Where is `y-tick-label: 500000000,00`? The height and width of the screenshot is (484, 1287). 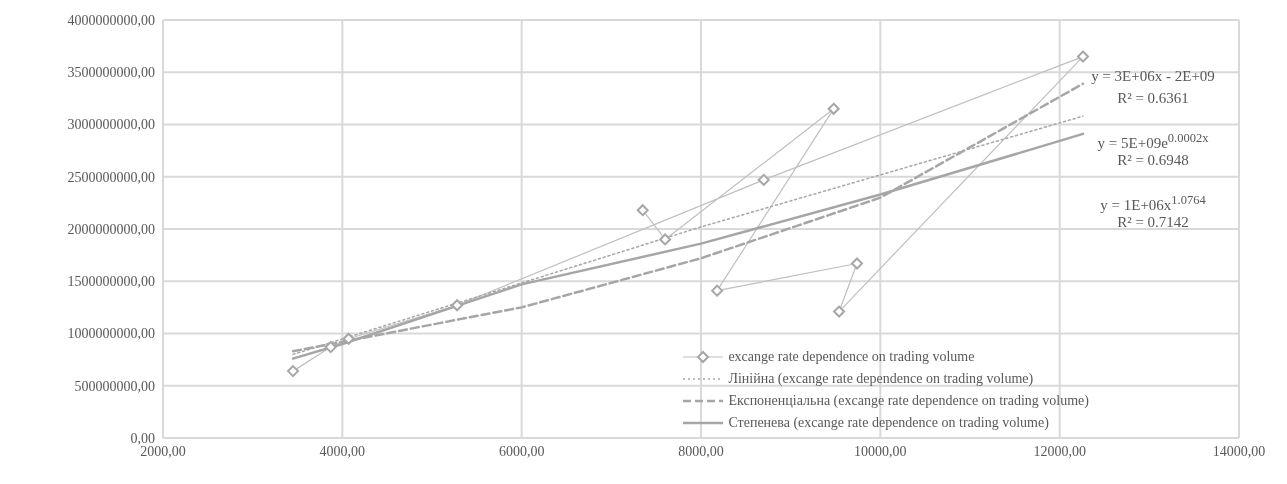 y-tick-label: 500000000,00 is located at coordinates (114, 386).